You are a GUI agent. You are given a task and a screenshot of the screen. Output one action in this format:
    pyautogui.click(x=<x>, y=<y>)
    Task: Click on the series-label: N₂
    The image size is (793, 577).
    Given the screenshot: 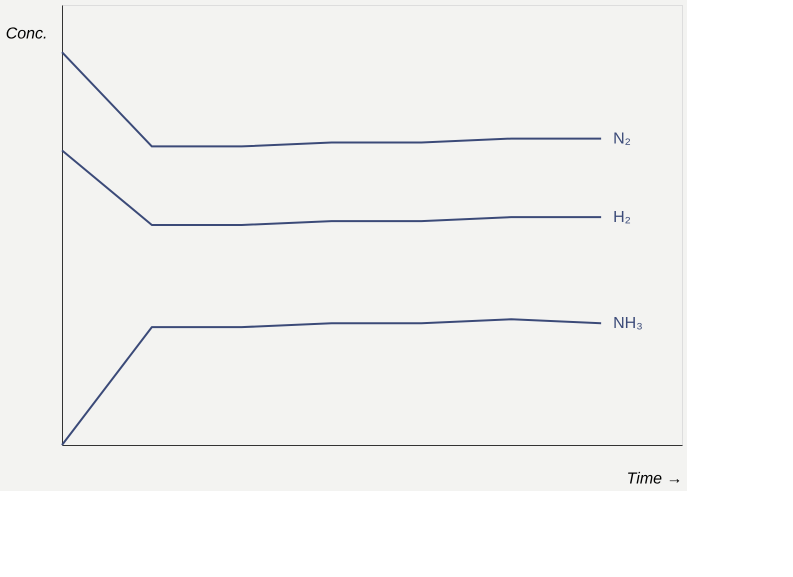 What is the action you would take?
    pyautogui.click(x=622, y=139)
    